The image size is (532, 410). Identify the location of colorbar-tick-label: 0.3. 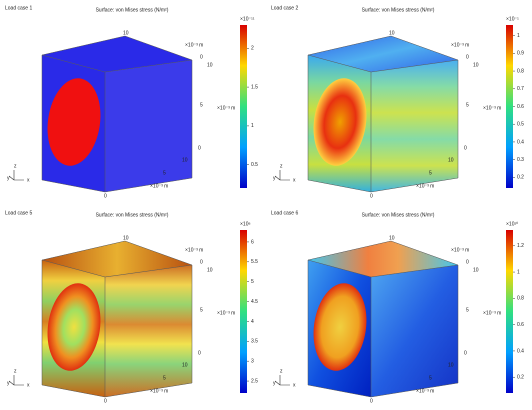
(520, 160).